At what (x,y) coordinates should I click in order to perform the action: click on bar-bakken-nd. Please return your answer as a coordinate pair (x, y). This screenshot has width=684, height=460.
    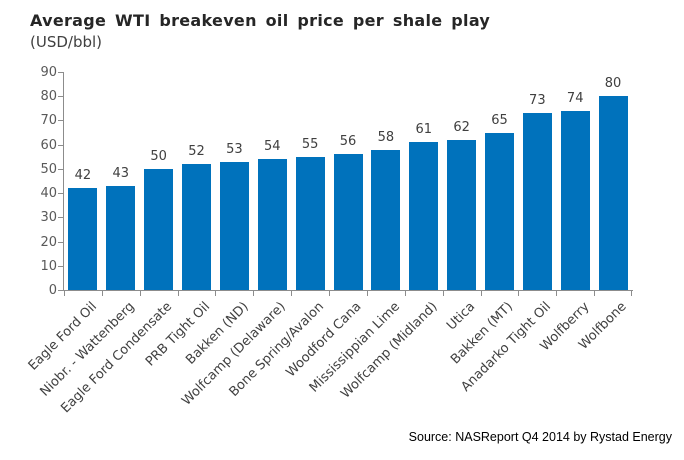
    Looking at the image, I should click on (234, 225).